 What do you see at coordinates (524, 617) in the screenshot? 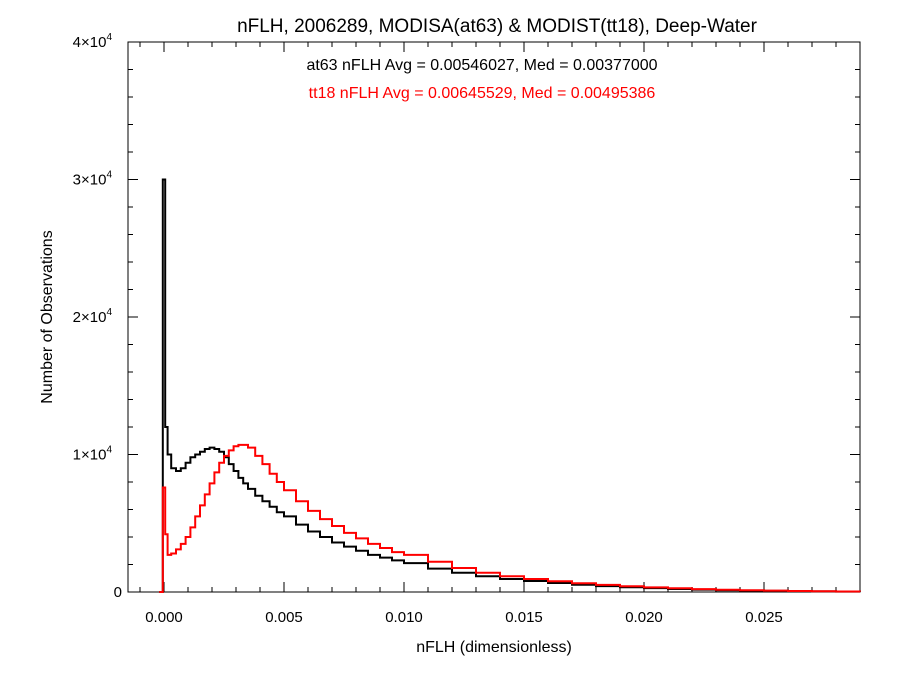
I see `x-tick-label: 0.015` at bounding box center [524, 617].